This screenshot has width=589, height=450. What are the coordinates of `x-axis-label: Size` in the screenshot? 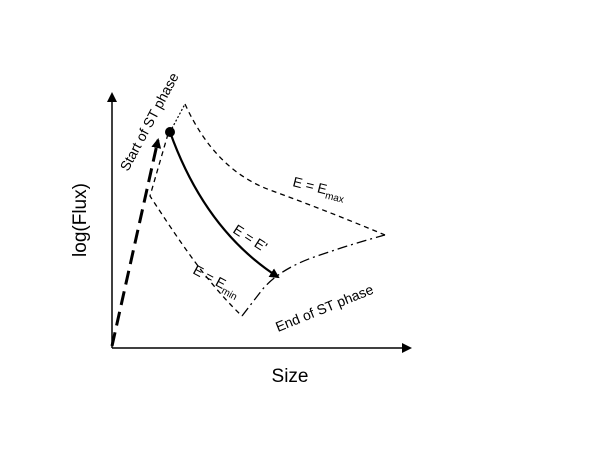 It's located at (290, 376).